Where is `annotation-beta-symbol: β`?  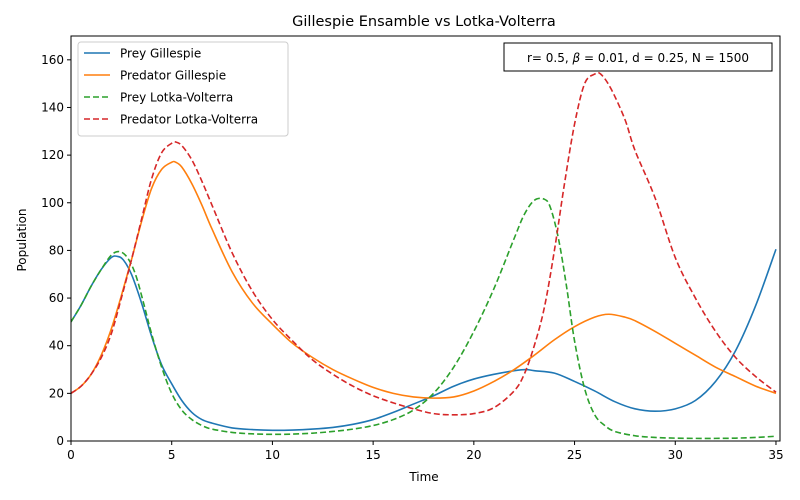 annotation-beta-symbol: β is located at coordinates (575, 58).